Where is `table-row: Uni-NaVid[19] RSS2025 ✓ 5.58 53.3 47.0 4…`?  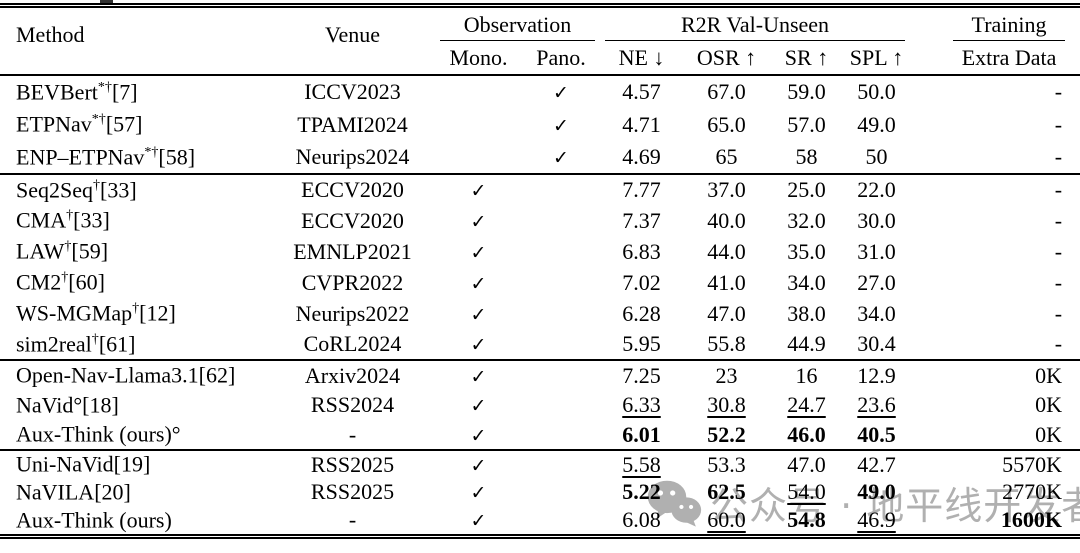 table-row: Uni-NaVid[19] RSS2025 ✓ 5.58 53.3 47.0 4… is located at coordinates (540, 464).